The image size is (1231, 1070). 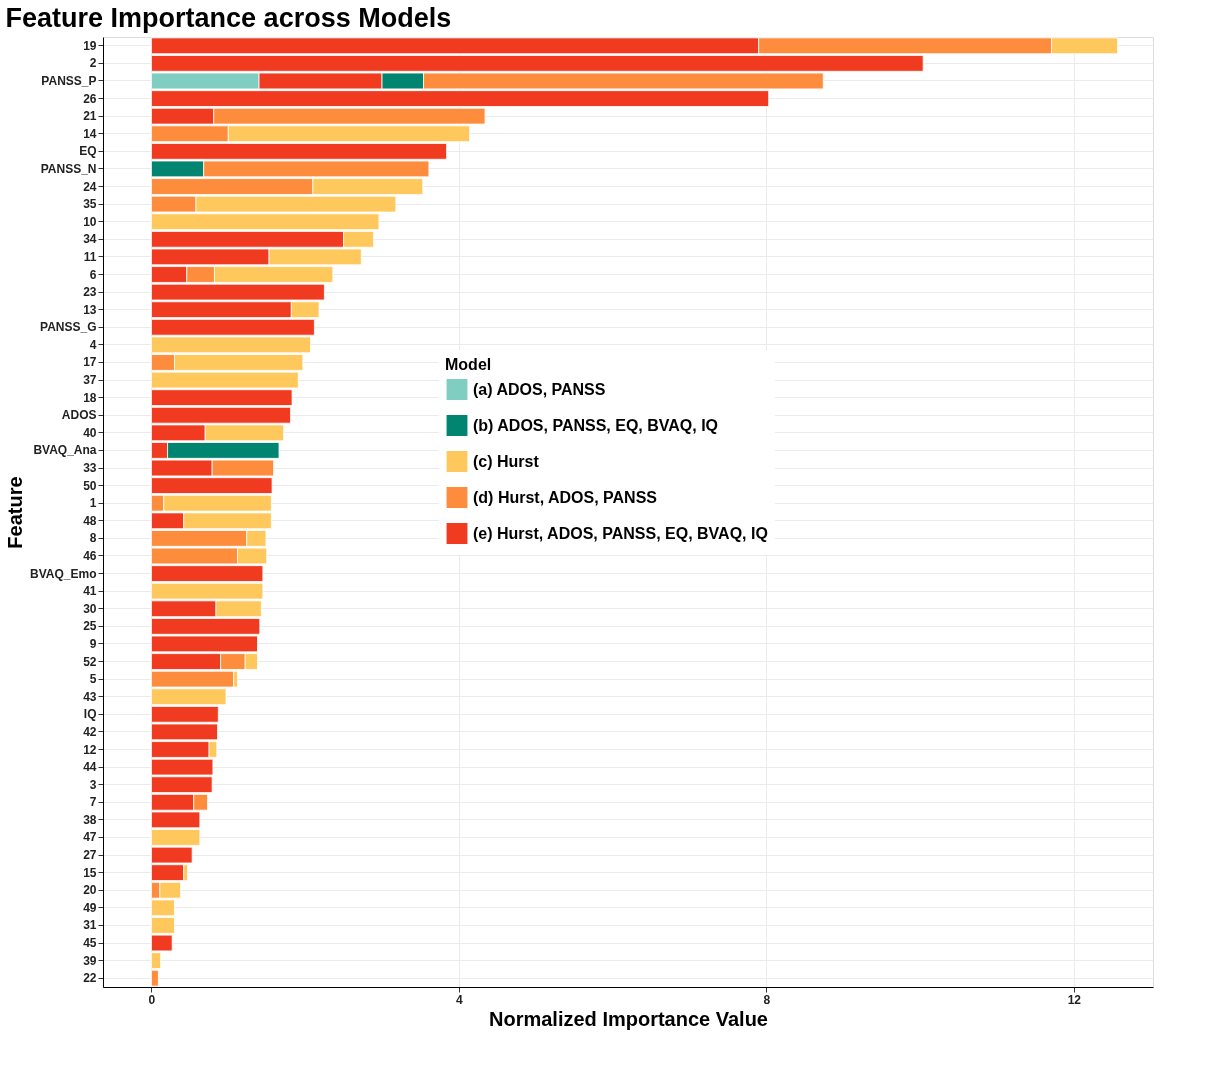 What do you see at coordinates (90, 714) in the screenshot?
I see `y-tick-label: IQ` at bounding box center [90, 714].